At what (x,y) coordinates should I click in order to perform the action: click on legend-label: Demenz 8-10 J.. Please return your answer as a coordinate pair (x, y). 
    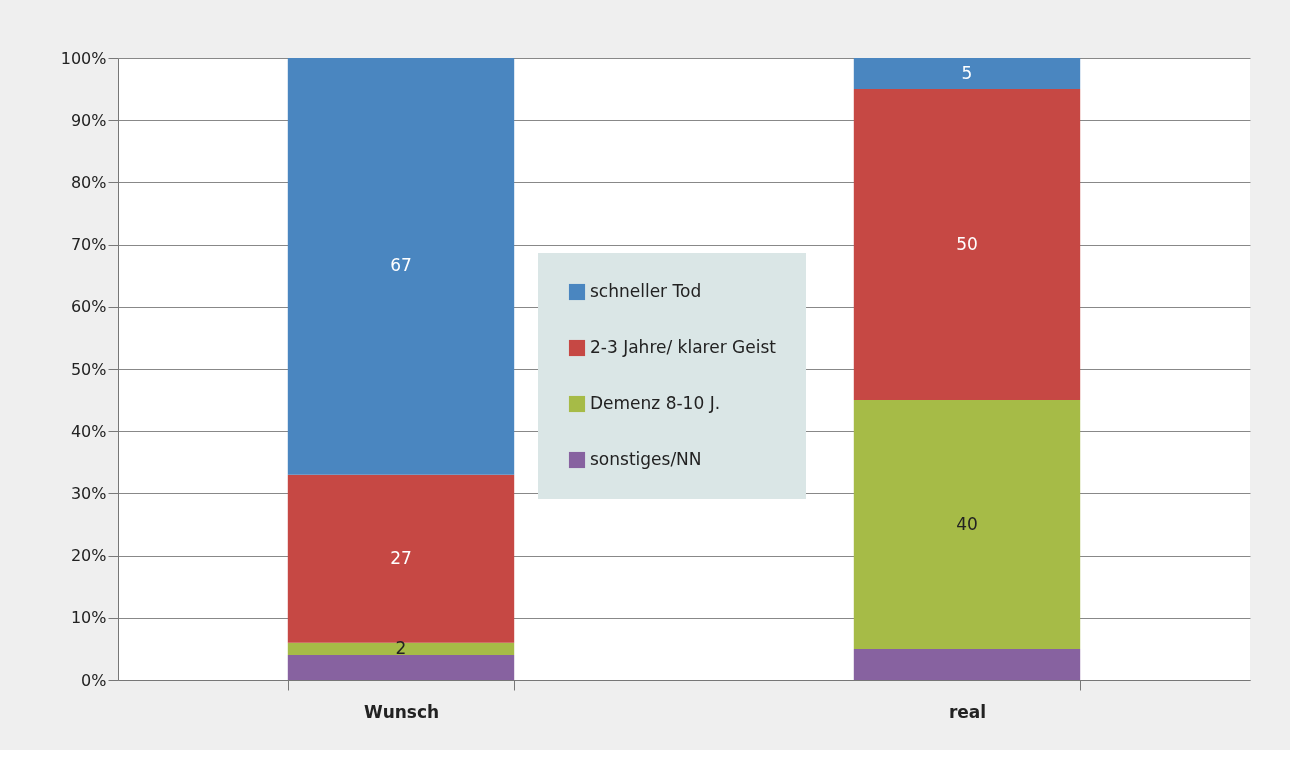
    Looking at the image, I should click on (655, 403).